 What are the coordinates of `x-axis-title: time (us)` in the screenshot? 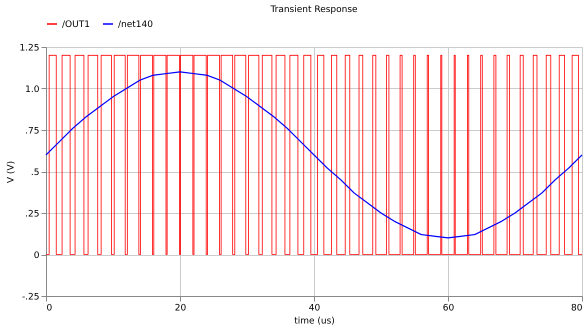 It's located at (314, 321).